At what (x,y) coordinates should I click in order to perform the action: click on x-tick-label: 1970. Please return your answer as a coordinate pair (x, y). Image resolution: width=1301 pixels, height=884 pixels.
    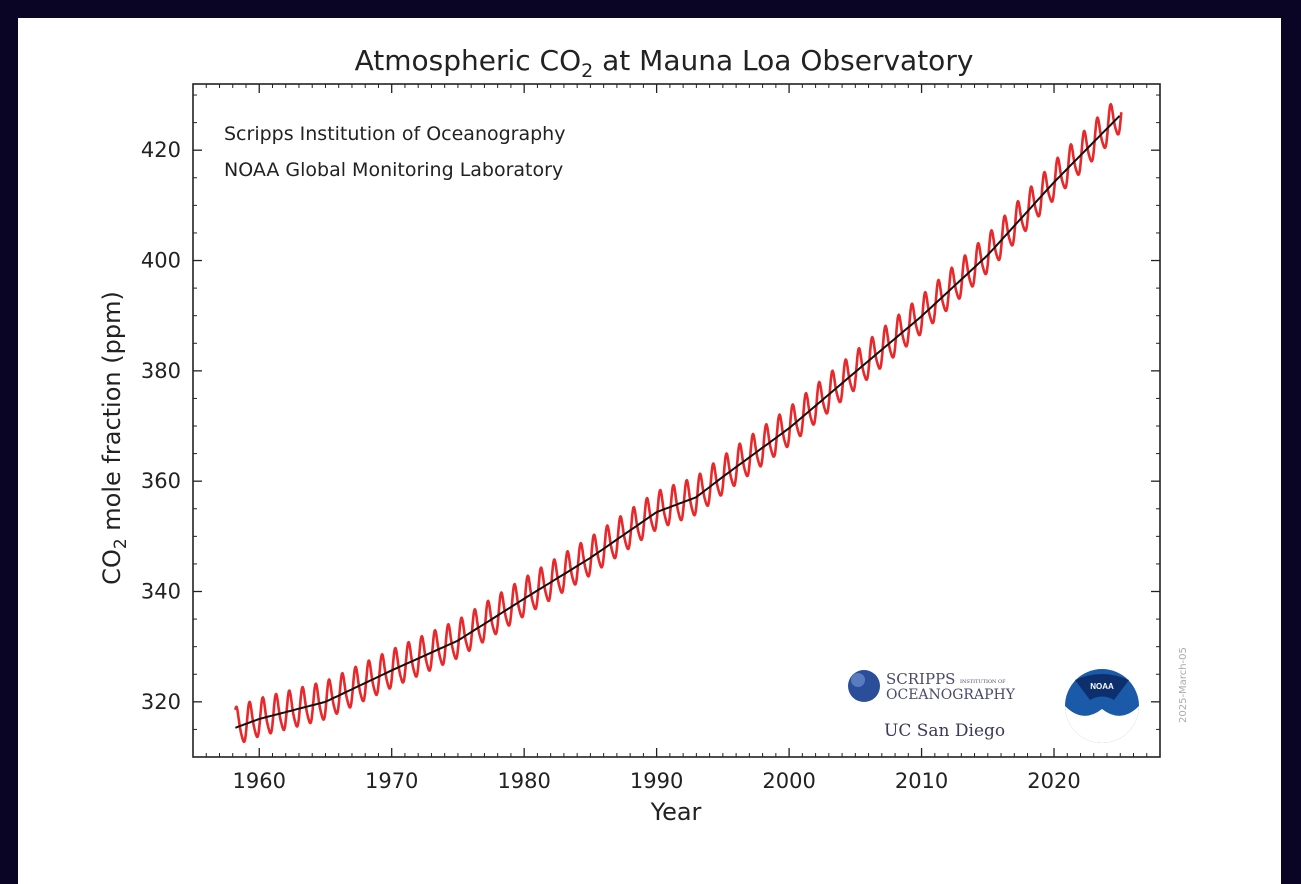
    Looking at the image, I should click on (391, 781).